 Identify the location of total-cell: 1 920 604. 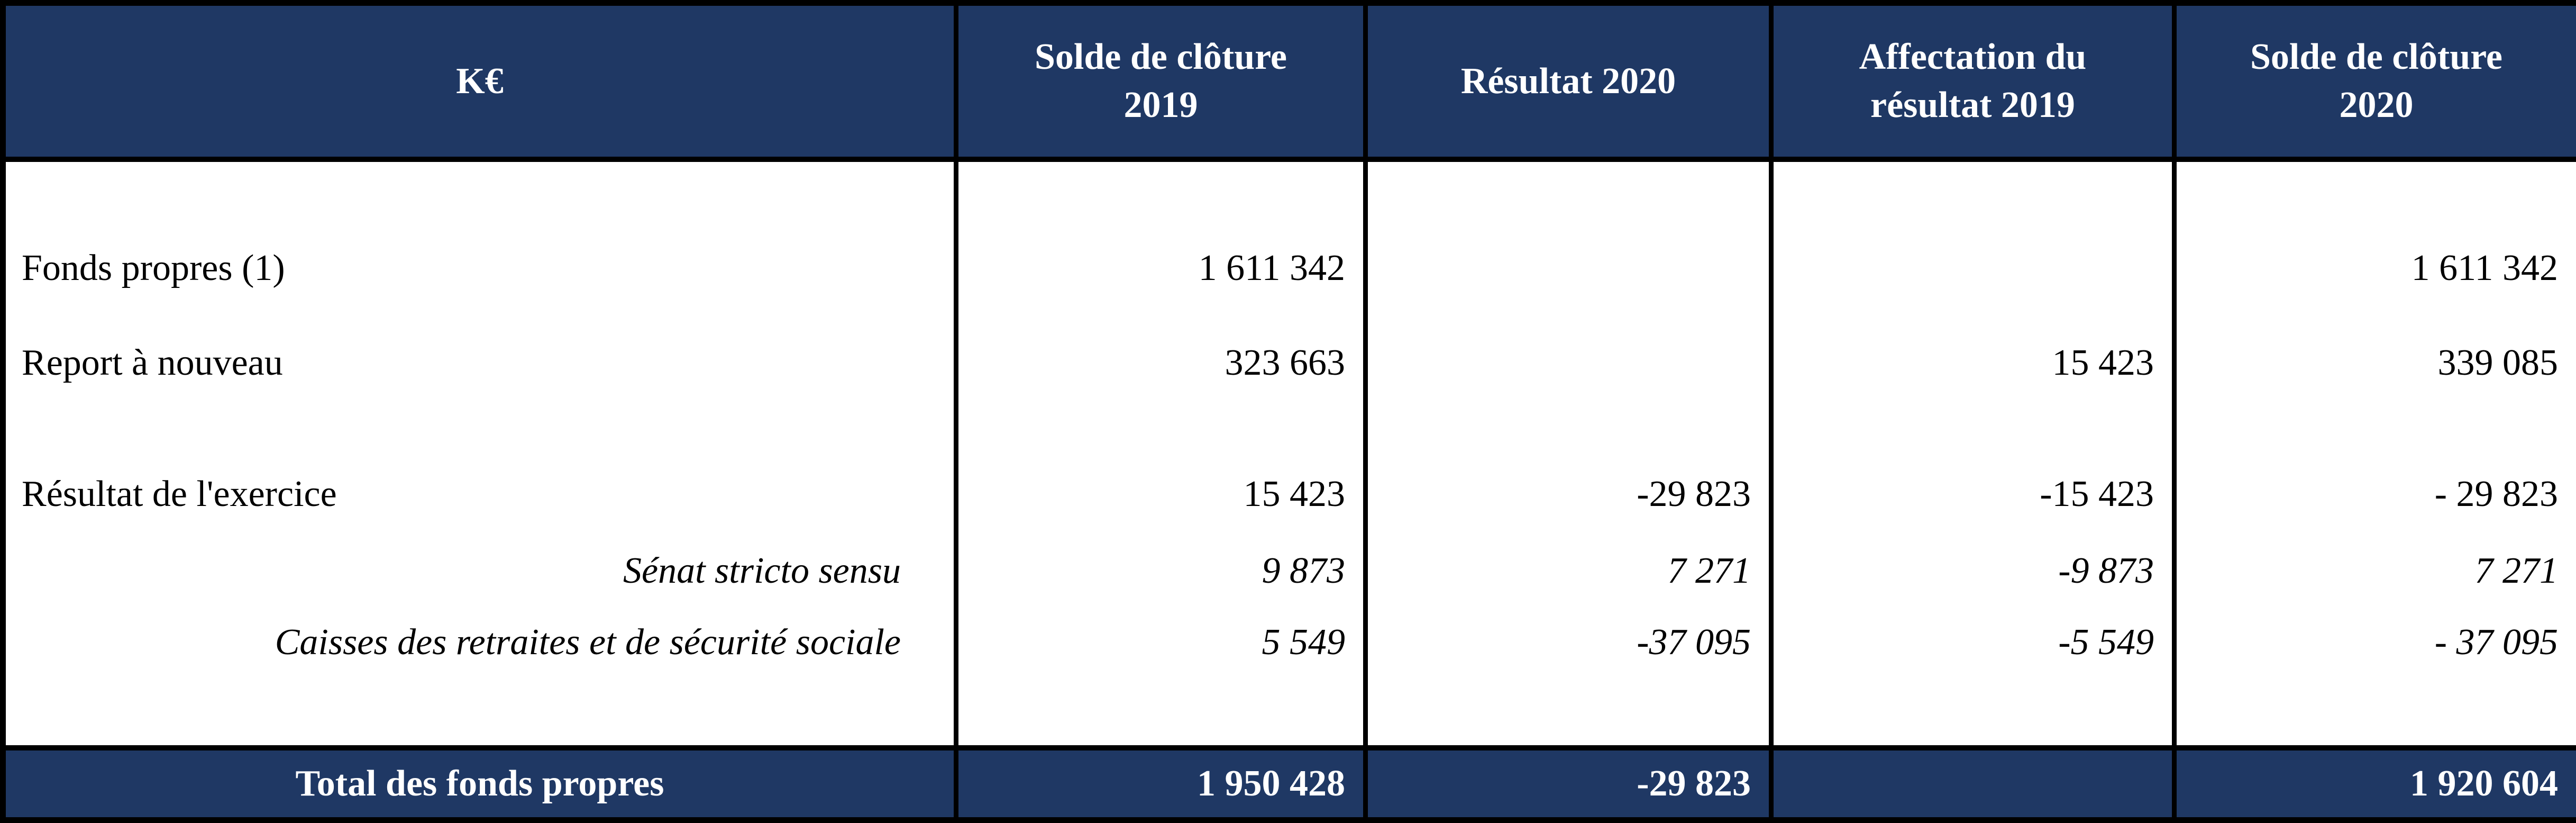
(2375, 784).